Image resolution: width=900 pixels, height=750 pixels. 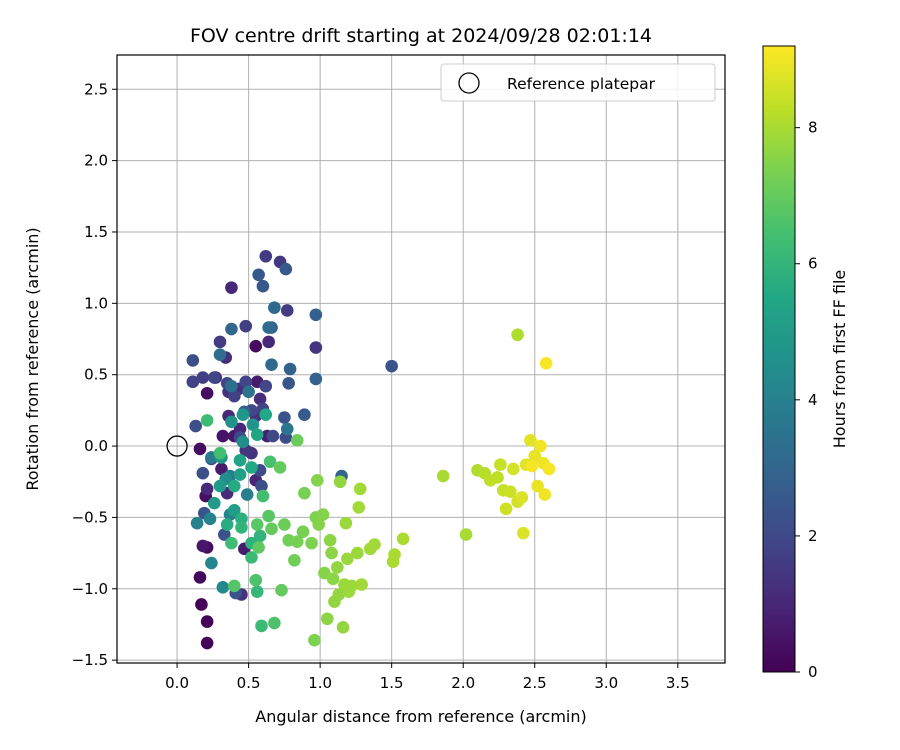 What do you see at coordinates (813, 128) in the screenshot?
I see `colorbar-tick-label: 8` at bounding box center [813, 128].